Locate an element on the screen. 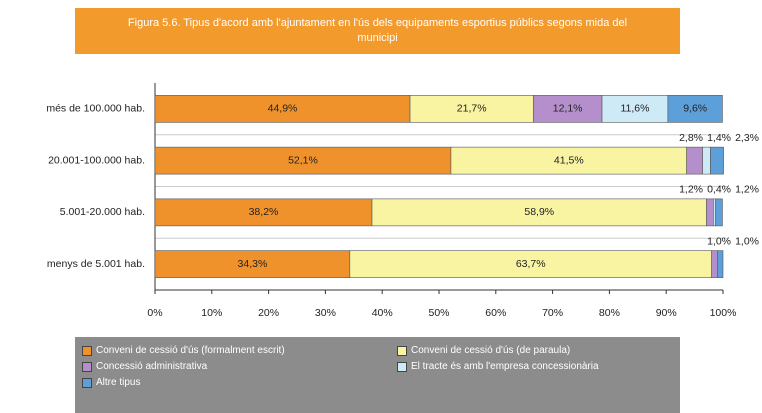  x-tick-label: 30% is located at coordinates (325, 313).